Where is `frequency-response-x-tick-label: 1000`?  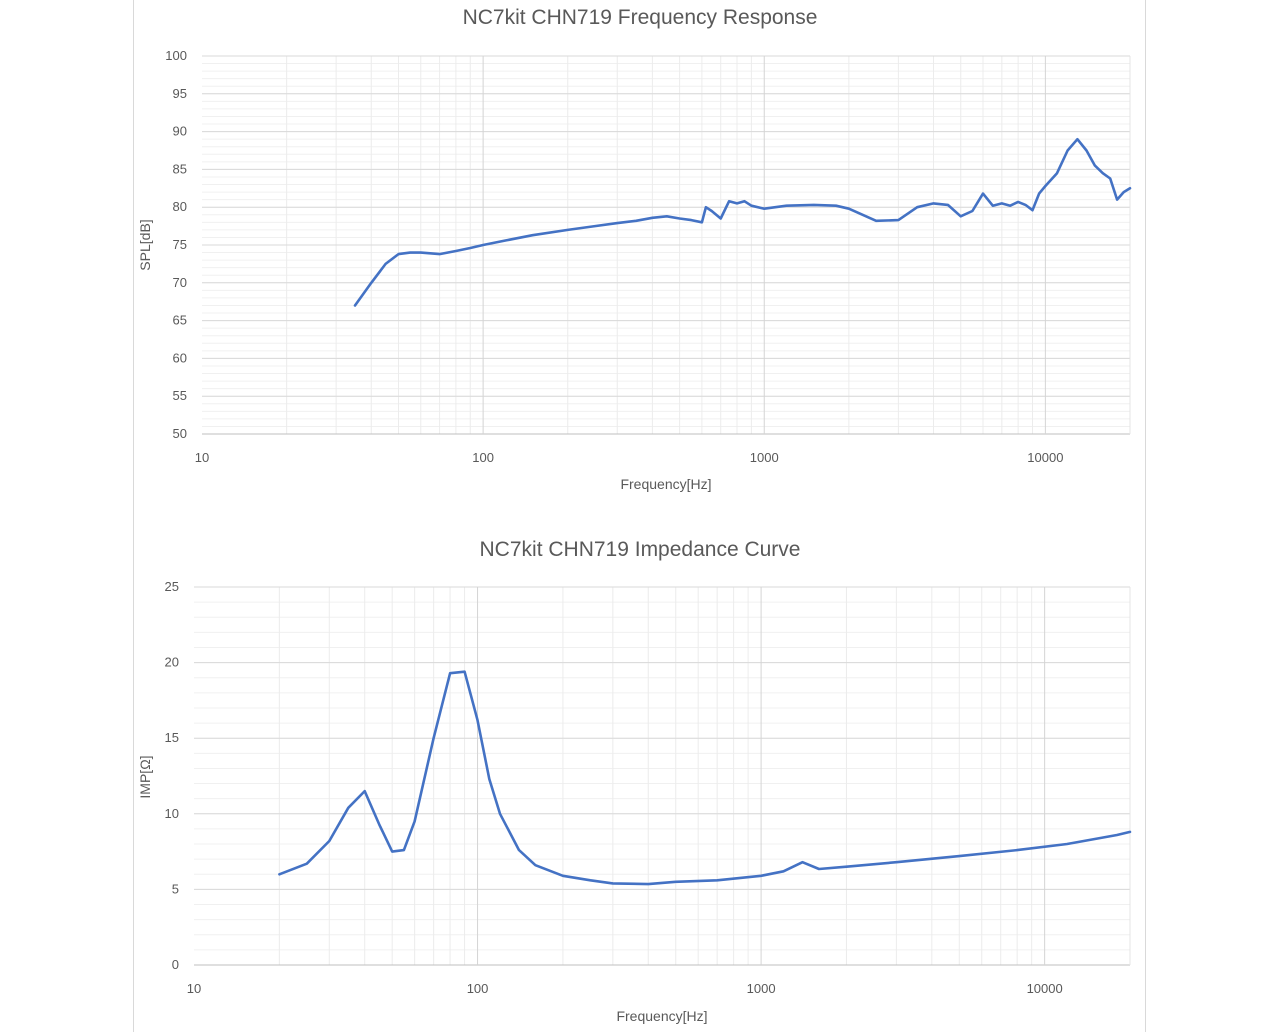 frequency-response-x-tick-label: 1000 is located at coordinates (764, 457).